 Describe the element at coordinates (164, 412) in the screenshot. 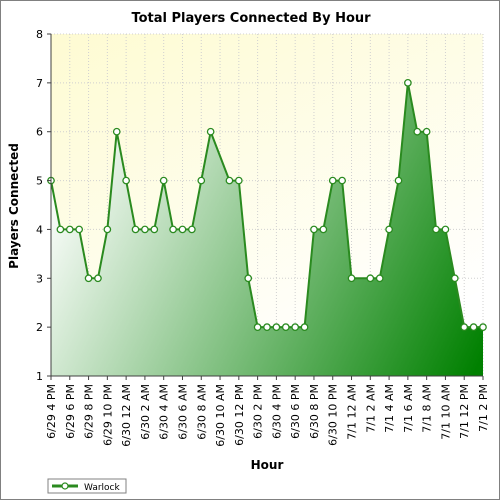

I see `x-tick-label: 6/30 4 AM` at that location.